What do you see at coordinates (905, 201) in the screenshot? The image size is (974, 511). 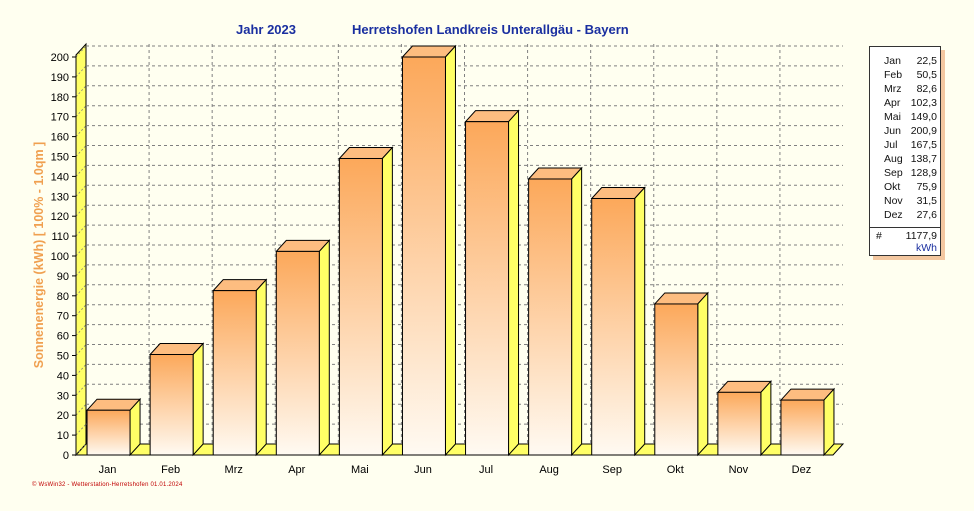 I see `legend-row: Nov 31,5` at bounding box center [905, 201].